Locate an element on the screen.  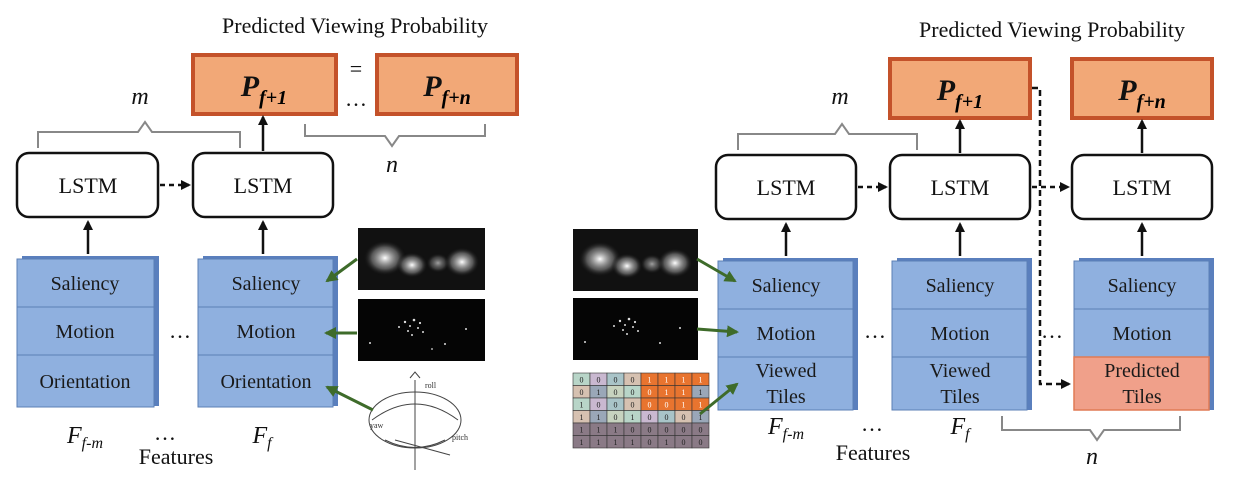
right-feature-stack-1: Saliency Motion Viewed Tiles is located at coordinates (787, 334).